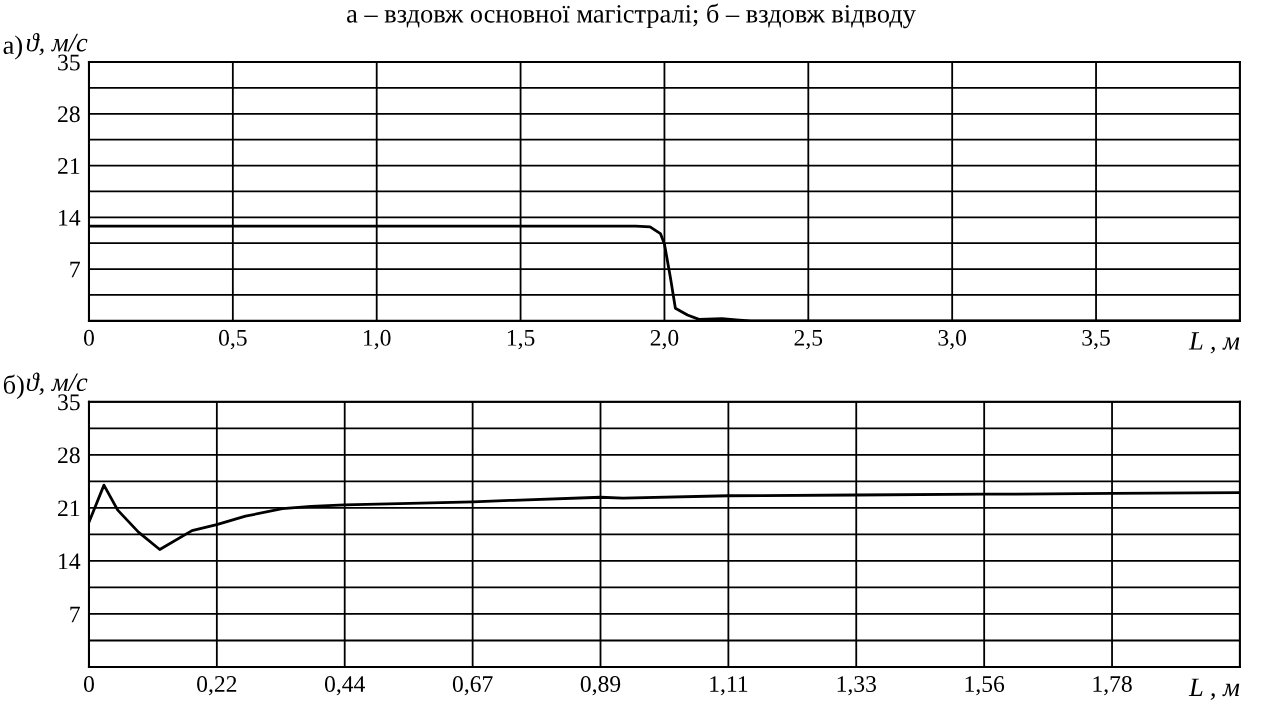 The image size is (1262, 713). I want to click on y-axis-title: ϑ, м/с, so click(57, 383).